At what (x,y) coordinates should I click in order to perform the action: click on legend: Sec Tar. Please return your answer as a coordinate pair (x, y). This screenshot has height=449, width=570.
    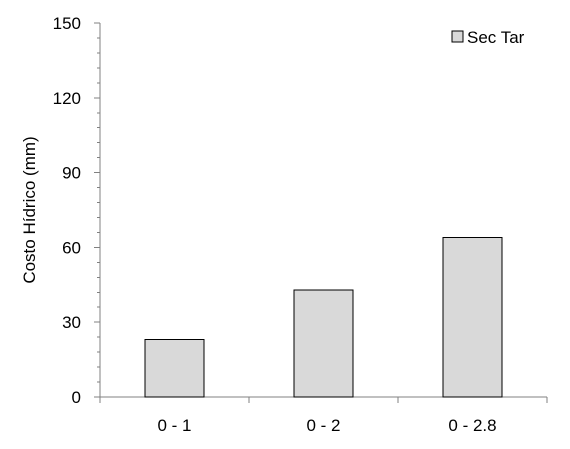
    Looking at the image, I should click on (488, 37).